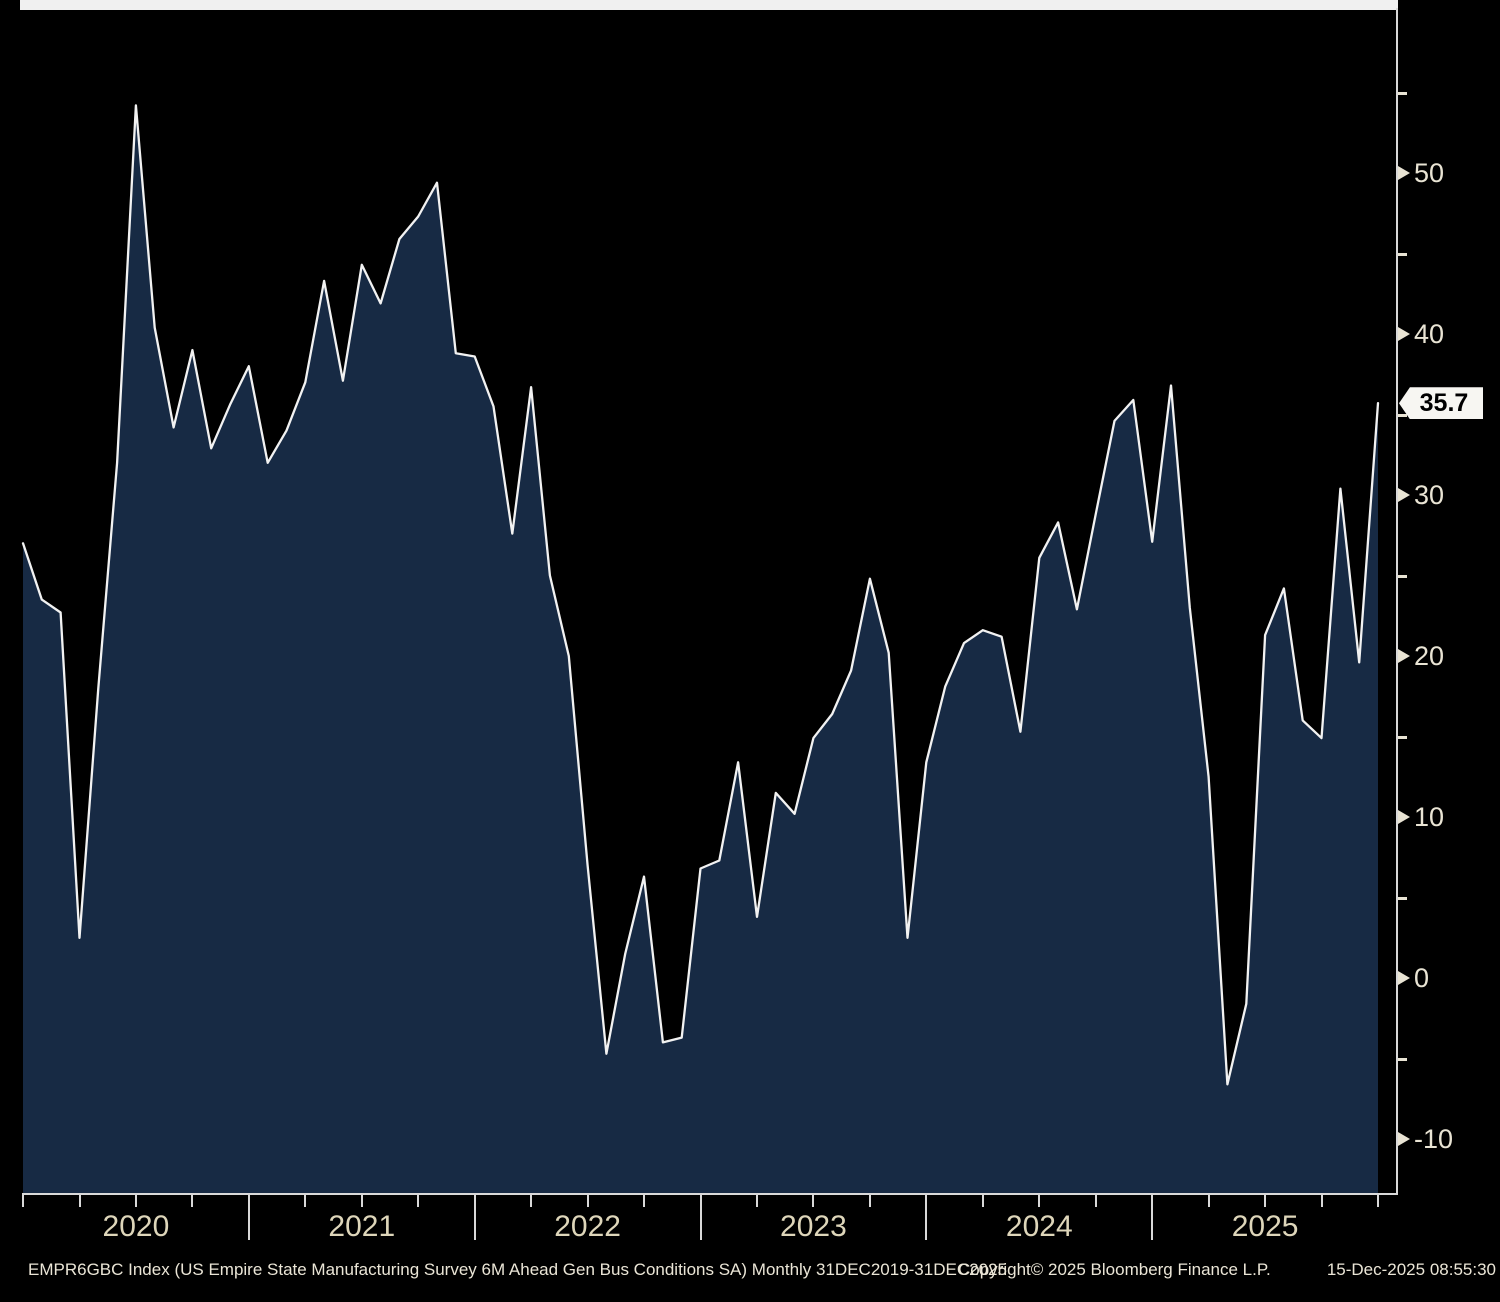 This screenshot has width=1500, height=1302. I want to click on x-axis-line, so click(710, 1194).